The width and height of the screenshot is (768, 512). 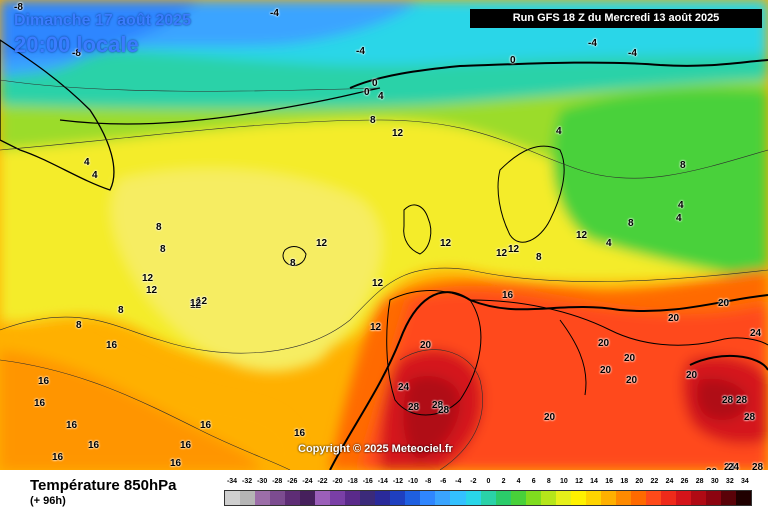 What do you see at coordinates (277, 481) in the screenshot?
I see `scale-label: -28` at bounding box center [277, 481].